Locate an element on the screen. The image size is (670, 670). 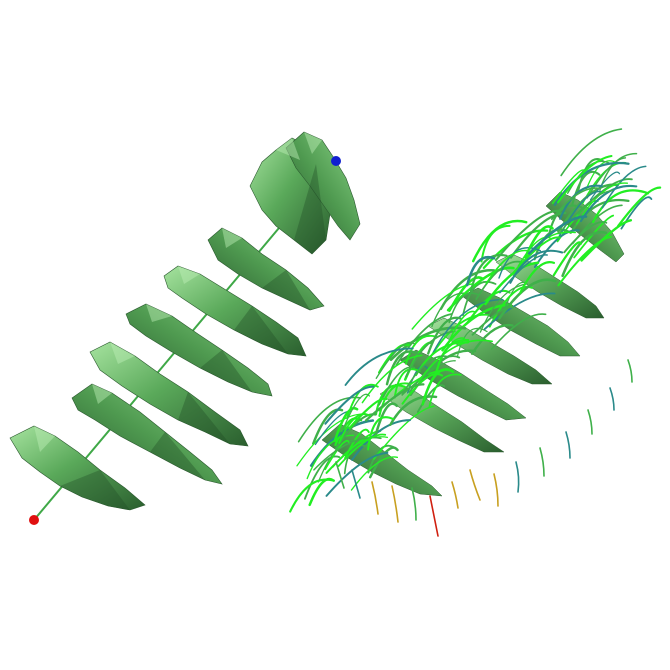
axis-end-marker is located at coordinates (336, 161).